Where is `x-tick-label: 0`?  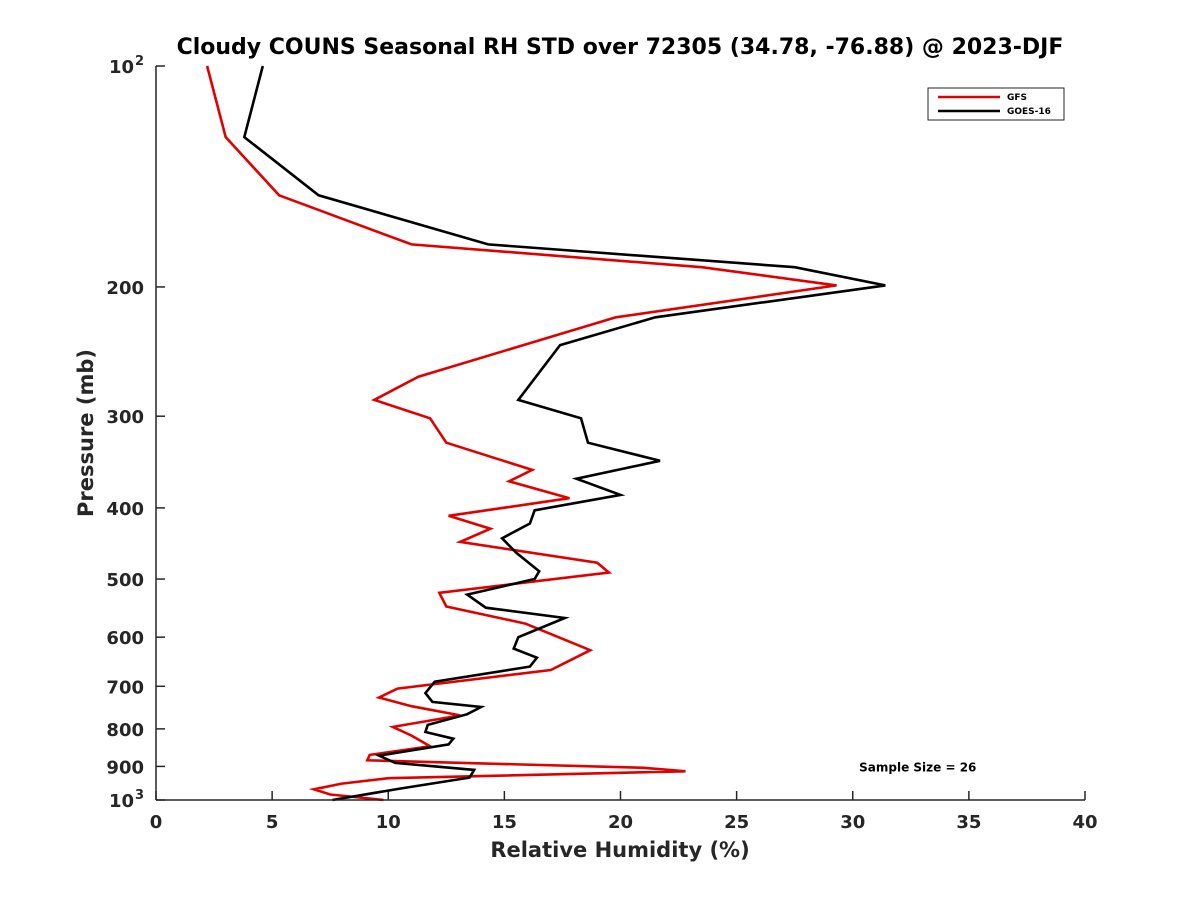
x-tick-label: 0 is located at coordinates (156, 822).